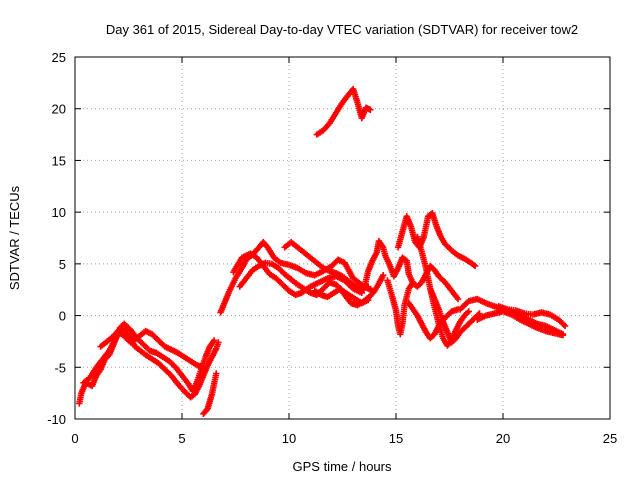 This screenshot has width=640, height=480. Describe the element at coordinates (59, 57) in the screenshot. I see `y-tick-label: 25` at that location.